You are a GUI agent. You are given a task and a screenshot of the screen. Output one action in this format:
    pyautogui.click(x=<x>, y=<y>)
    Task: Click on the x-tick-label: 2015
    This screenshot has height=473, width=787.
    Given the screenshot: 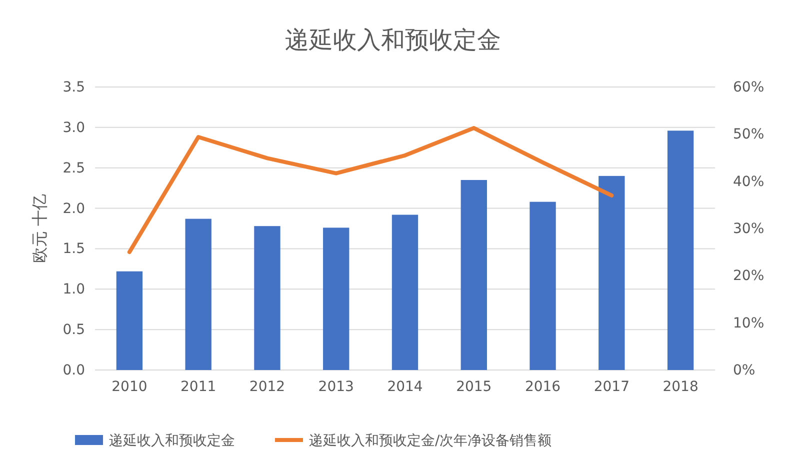 What is the action you would take?
    pyautogui.click(x=474, y=387)
    